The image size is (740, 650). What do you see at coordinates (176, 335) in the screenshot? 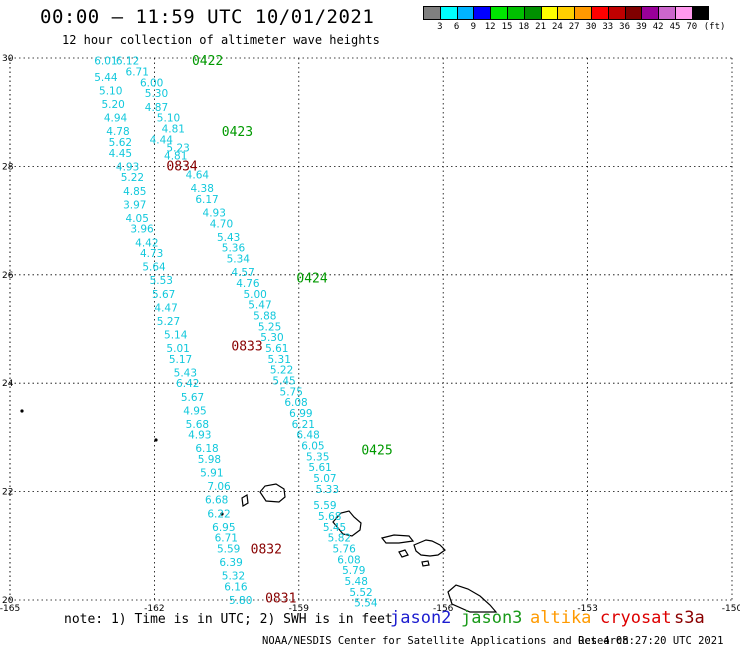
I see `swh-value: 5.14` at bounding box center [176, 335].